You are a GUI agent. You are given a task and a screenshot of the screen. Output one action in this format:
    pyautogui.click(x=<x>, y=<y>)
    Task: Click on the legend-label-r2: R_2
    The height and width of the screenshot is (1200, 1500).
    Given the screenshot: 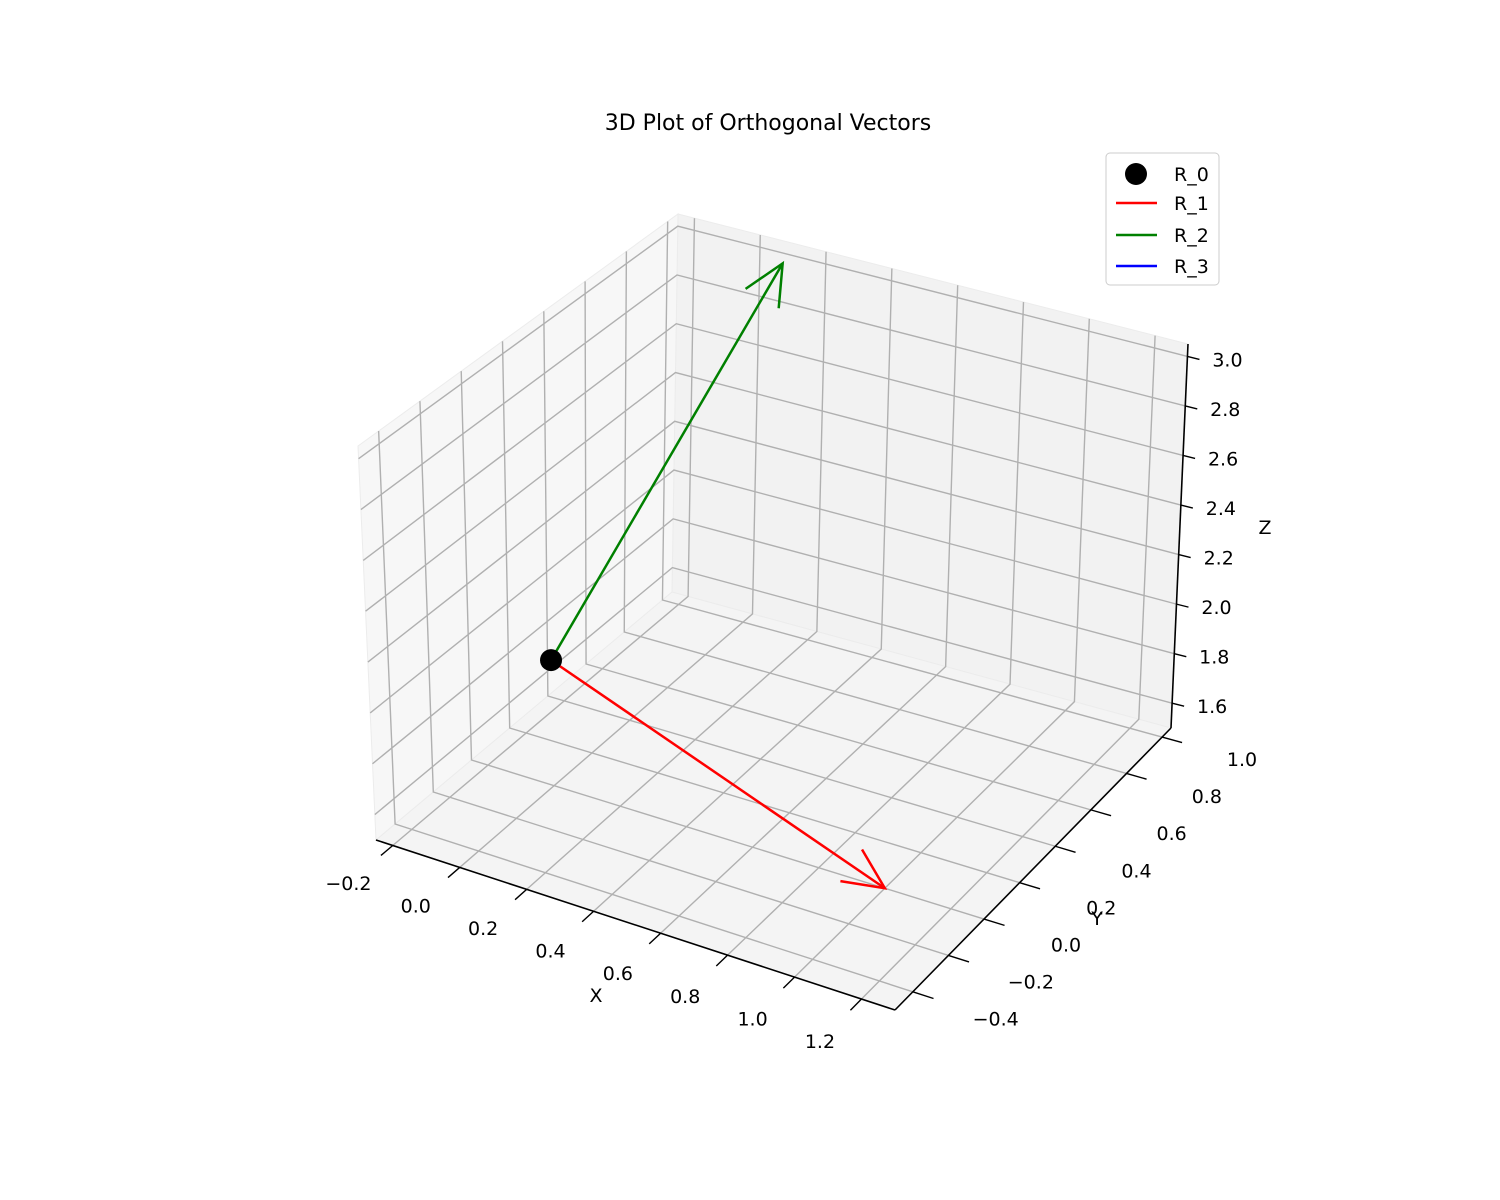 What is the action you would take?
    pyautogui.click(x=1191, y=236)
    